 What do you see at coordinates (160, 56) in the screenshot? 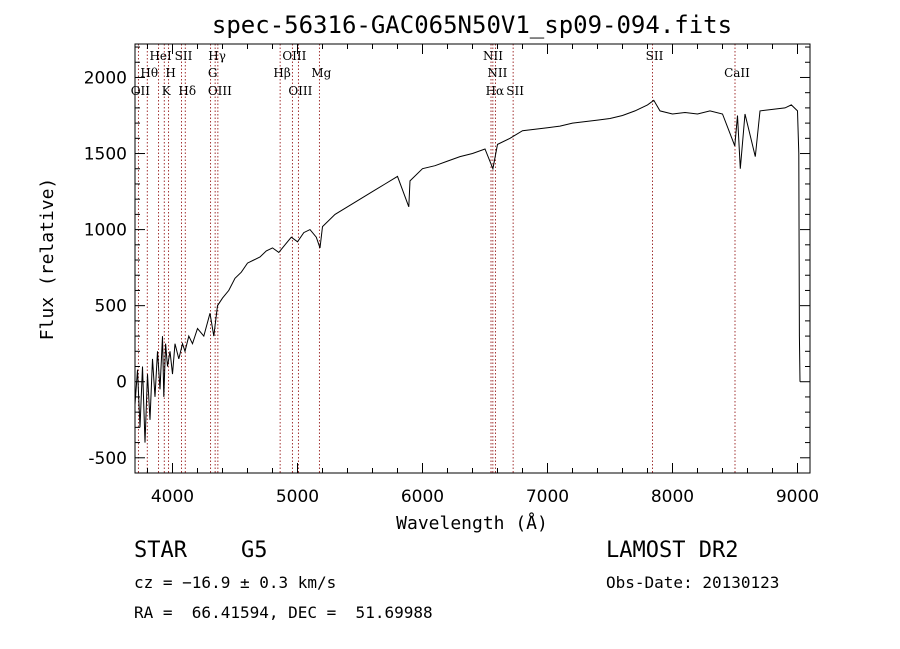
I see `line-label: HeI` at bounding box center [160, 56].